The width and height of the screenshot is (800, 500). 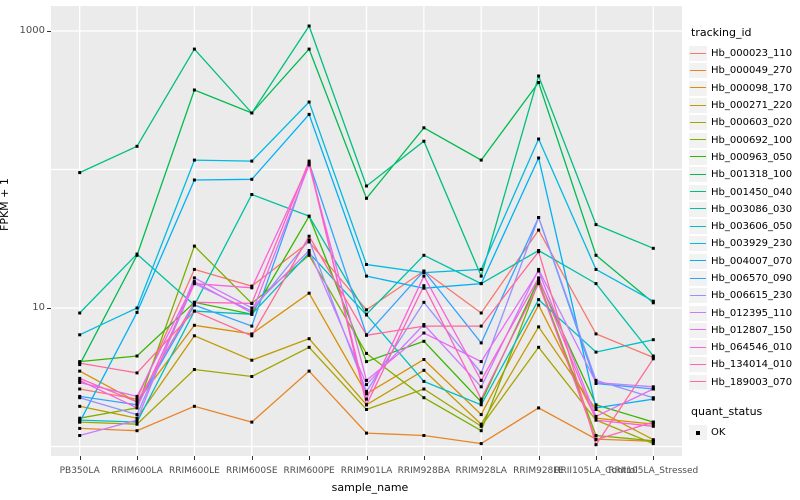 I want to click on legend-item-Hb_000049_270: Hb_000049_270, so click(x=744, y=70).